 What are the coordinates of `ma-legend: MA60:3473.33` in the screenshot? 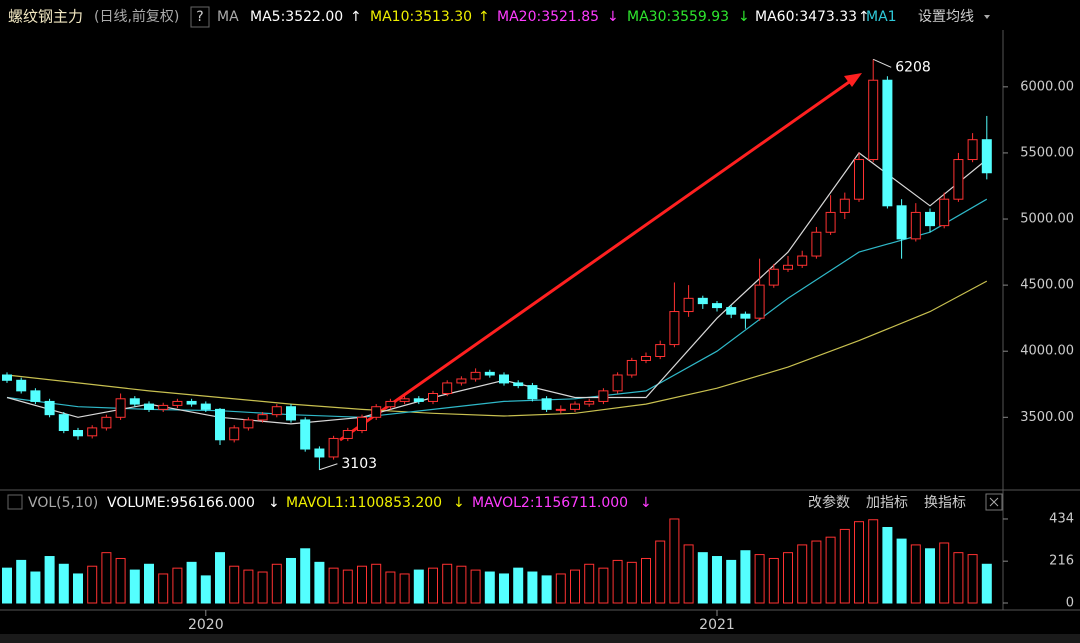 It's located at (806, 17).